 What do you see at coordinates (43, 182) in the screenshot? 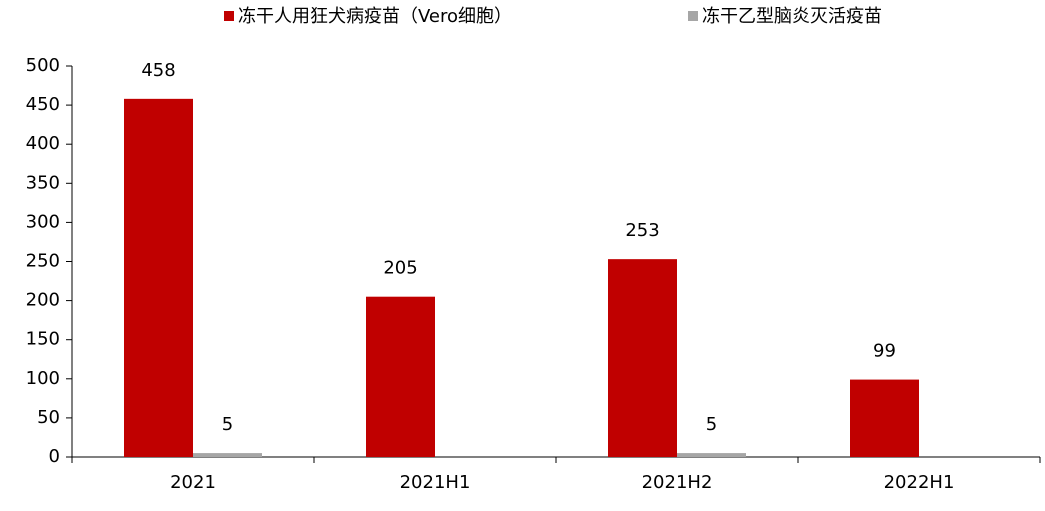
I see `y-tick-label: 350` at bounding box center [43, 182].